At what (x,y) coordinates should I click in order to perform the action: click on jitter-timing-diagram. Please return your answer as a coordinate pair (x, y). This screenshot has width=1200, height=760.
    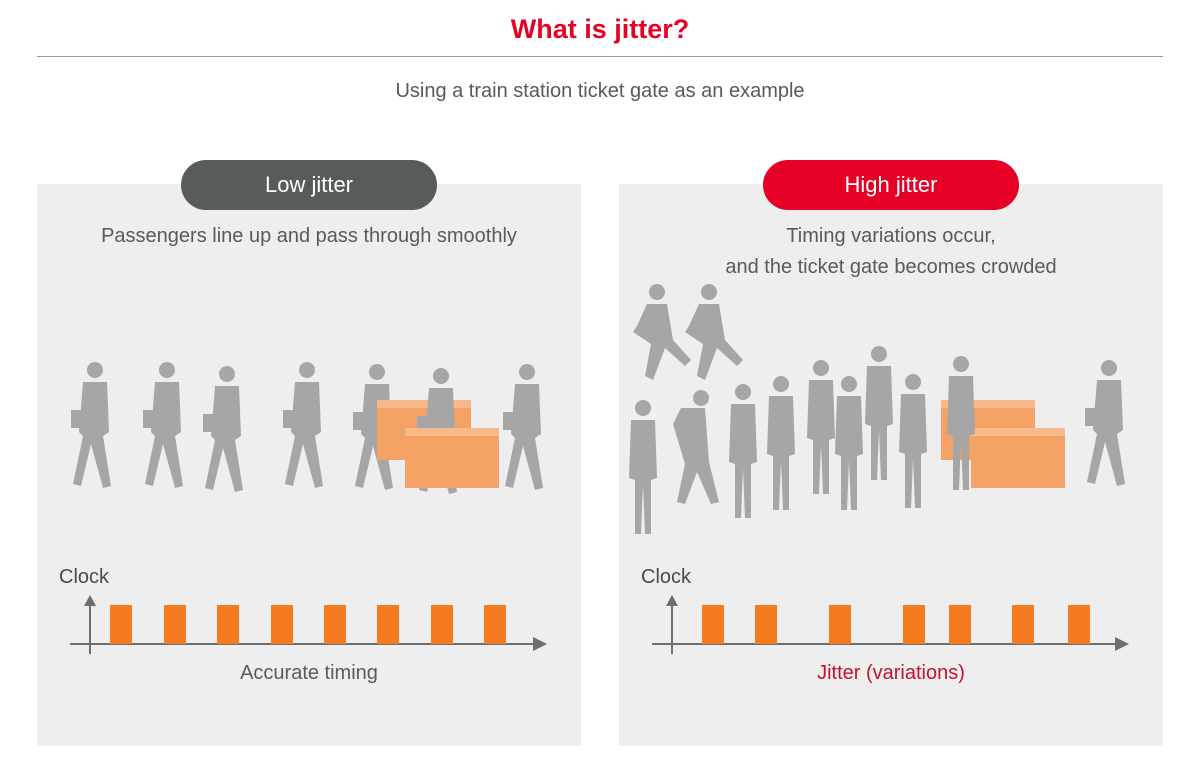
    Looking at the image, I should click on (890, 624).